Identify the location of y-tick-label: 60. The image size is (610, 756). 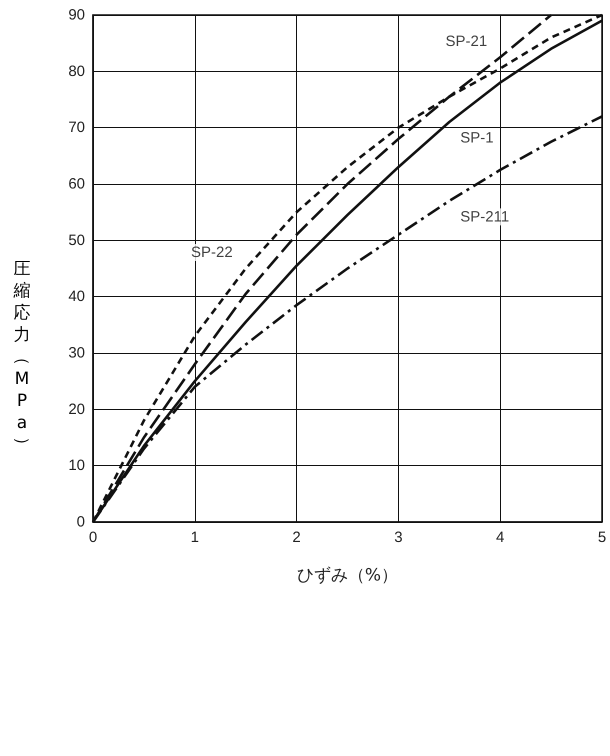
(76, 184).